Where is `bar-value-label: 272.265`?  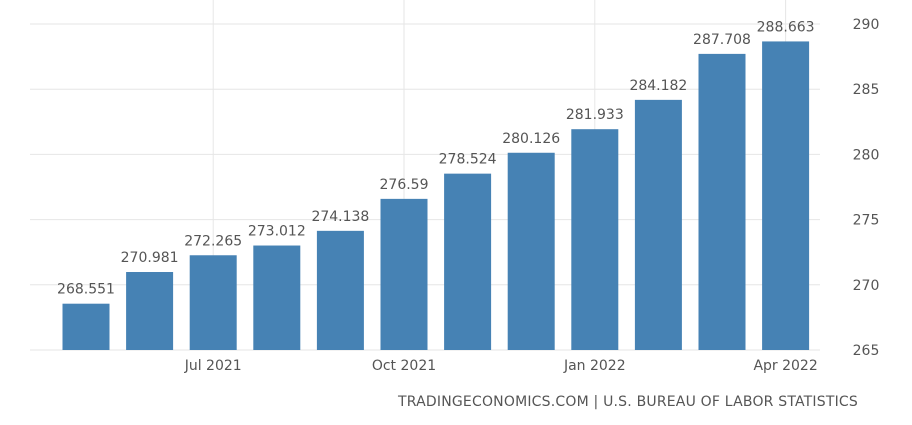 bar-value-label: 272.265 is located at coordinates (213, 241).